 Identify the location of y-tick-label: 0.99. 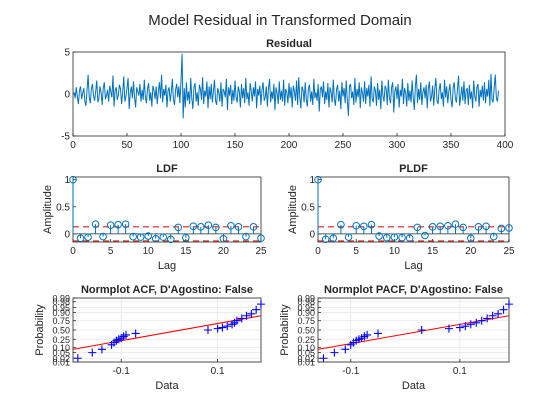
(306, 299).